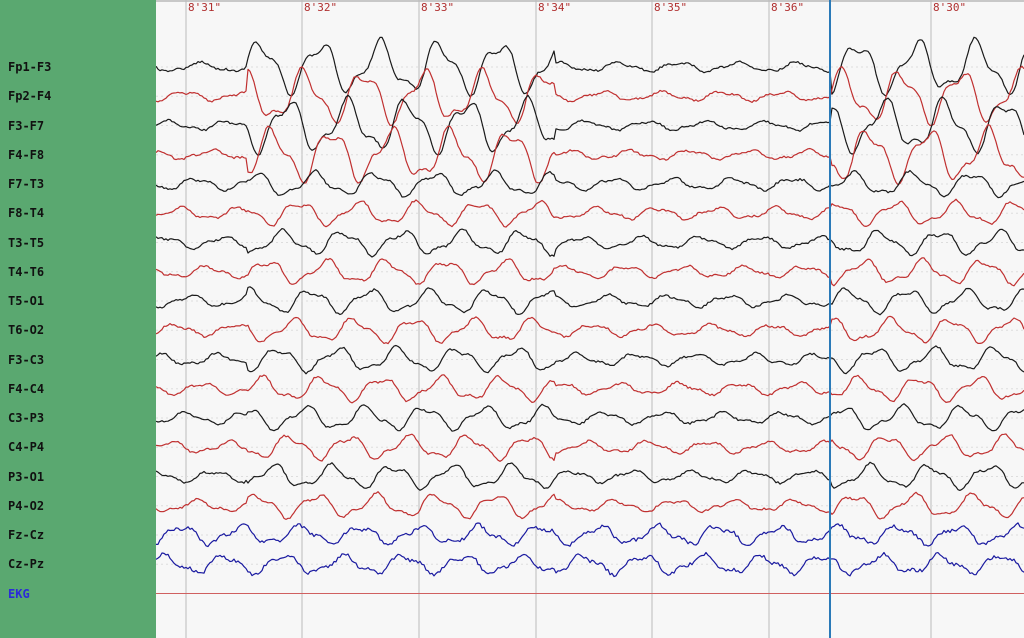  Describe the element at coordinates (590, 359) in the screenshot. I see `waveform-f3-c3` at that location.